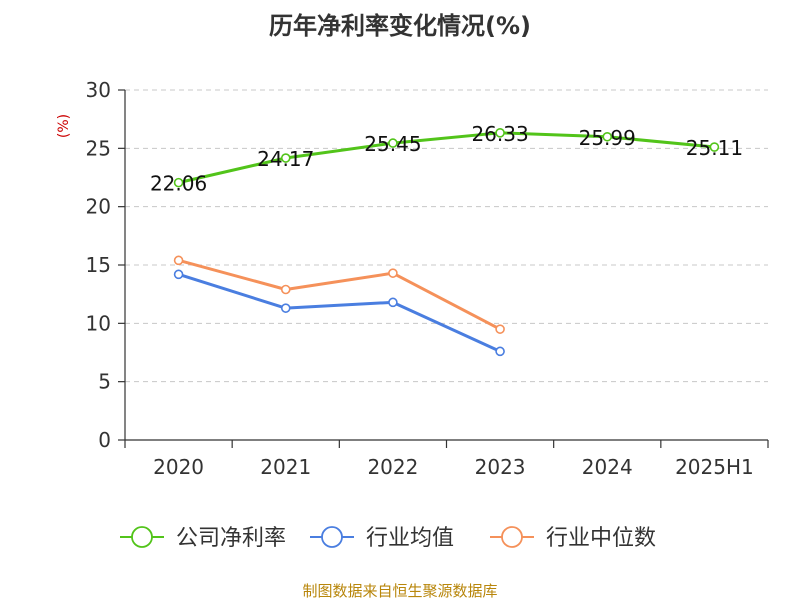 This screenshot has height=600, width=800. Describe the element at coordinates (98, 90) in the screenshot. I see `y-tick-label: 30` at that location.